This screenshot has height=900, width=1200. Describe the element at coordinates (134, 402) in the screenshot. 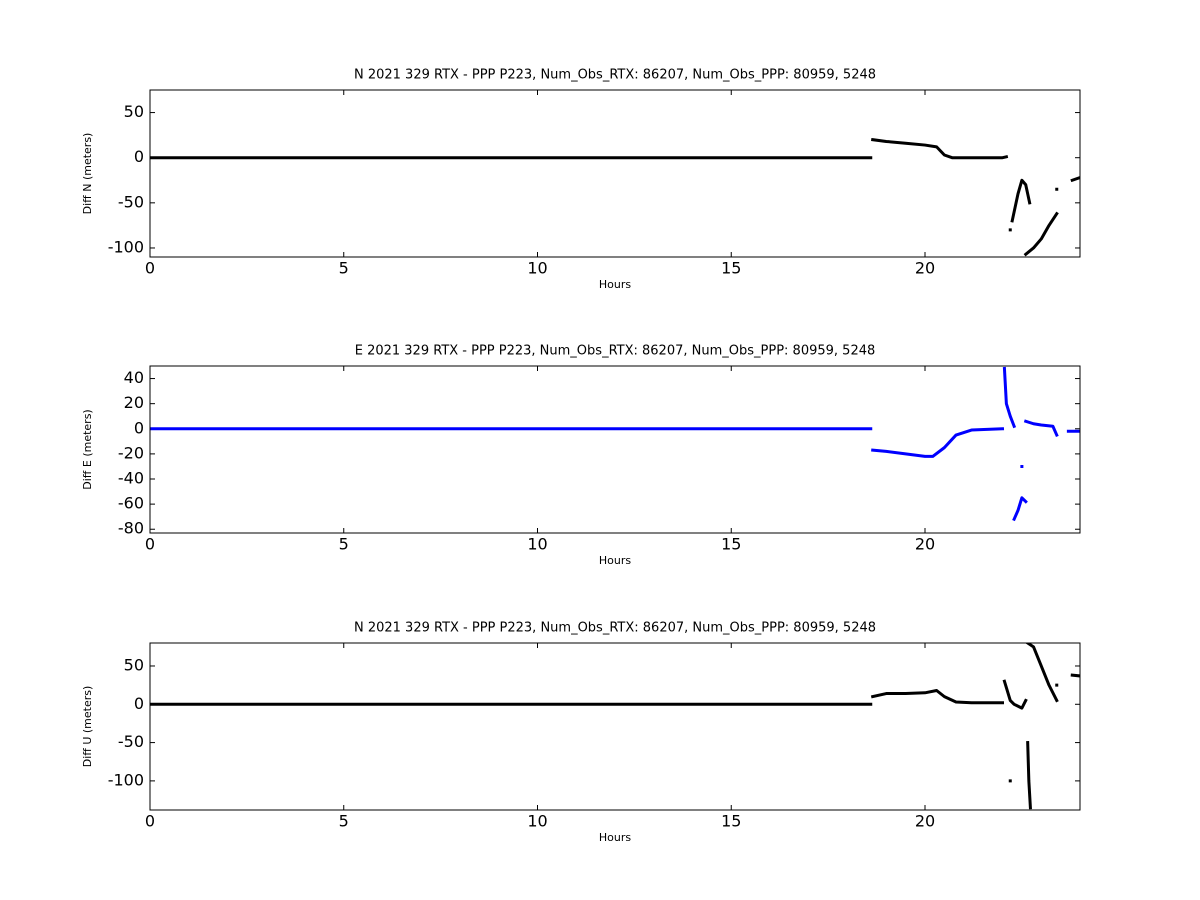

I see `y-tick-label: 20` at that location.